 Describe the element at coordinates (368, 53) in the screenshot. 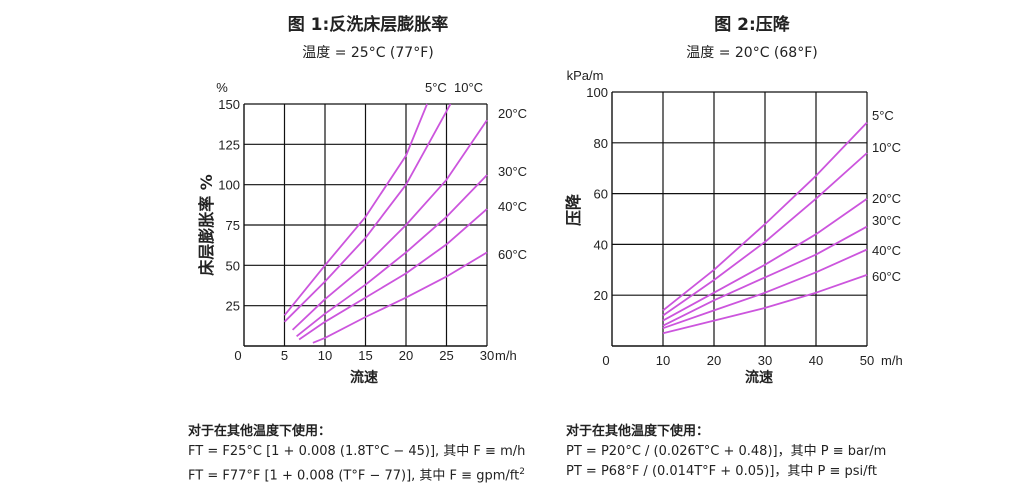

I see `chart1-subtitle: 温度 = 25°C (77°F)` at that location.